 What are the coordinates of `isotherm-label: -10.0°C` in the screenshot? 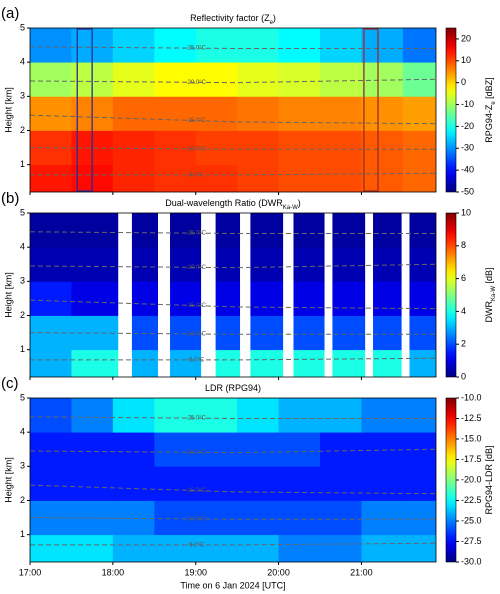 It's located at (196, 150).